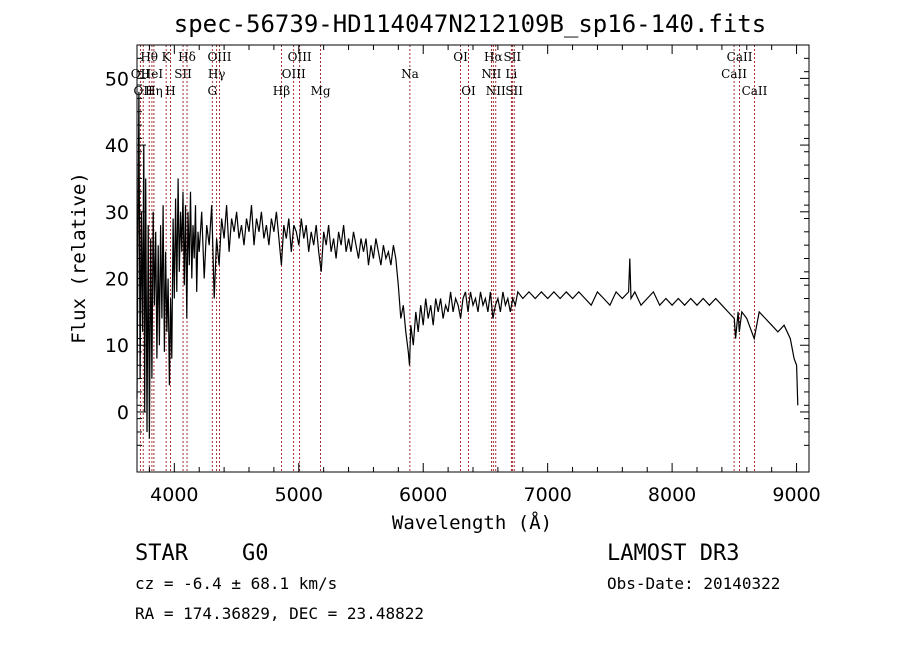  I want to click on x-tick-label: 6000, so click(423, 495).